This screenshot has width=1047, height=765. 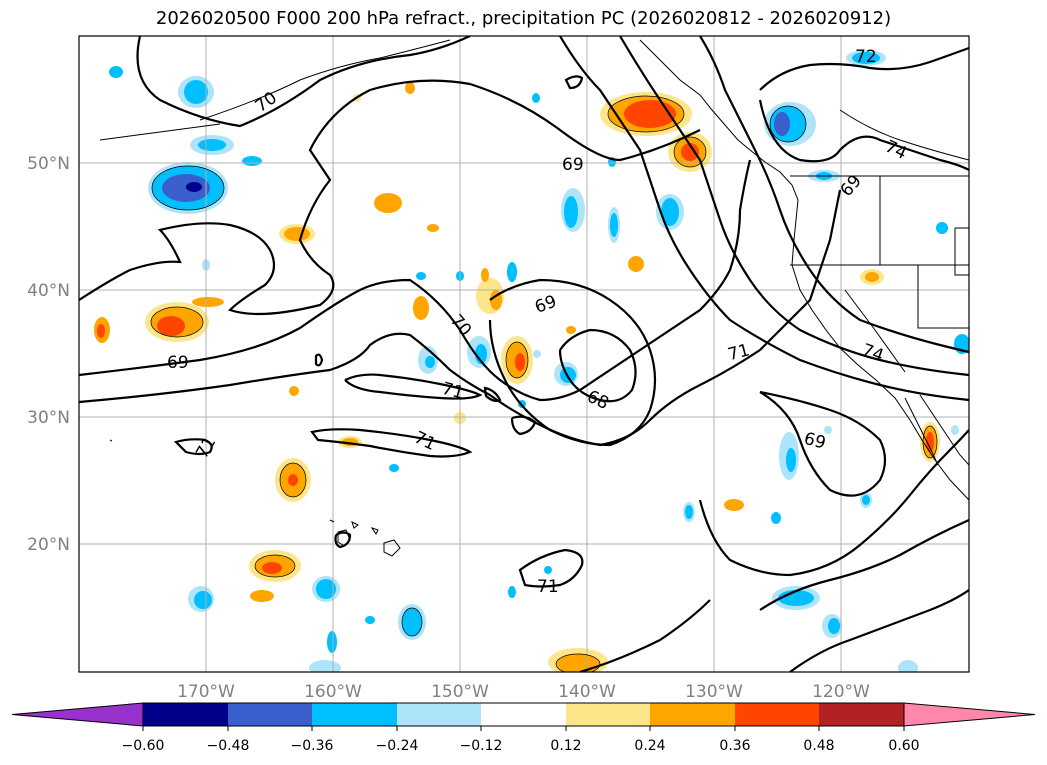 I want to click on lon-tick-label: 120°W, so click(x=841, y=692).